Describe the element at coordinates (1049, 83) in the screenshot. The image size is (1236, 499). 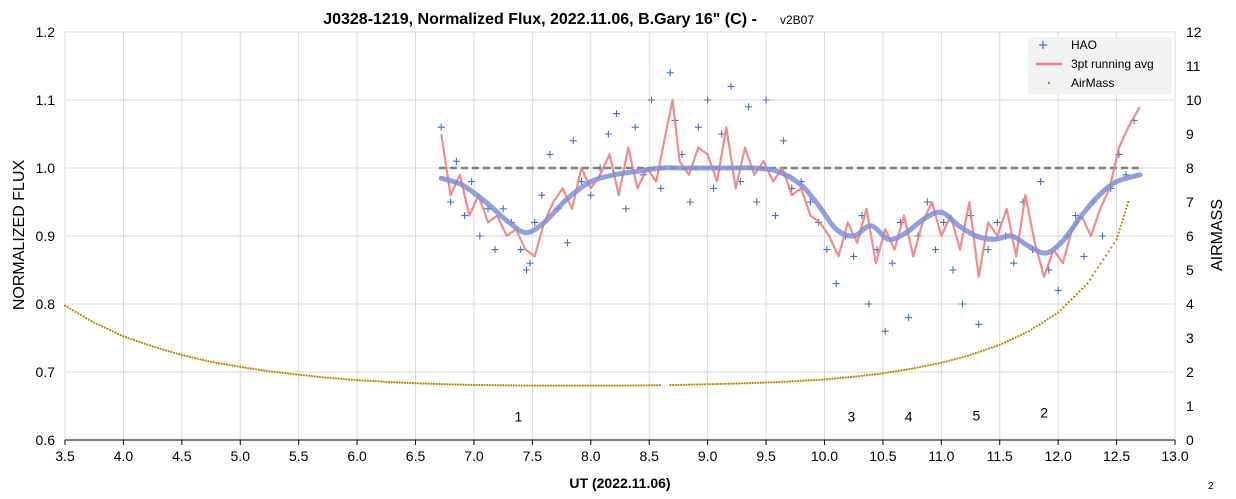
I see `legend-dot-icon` at that location.